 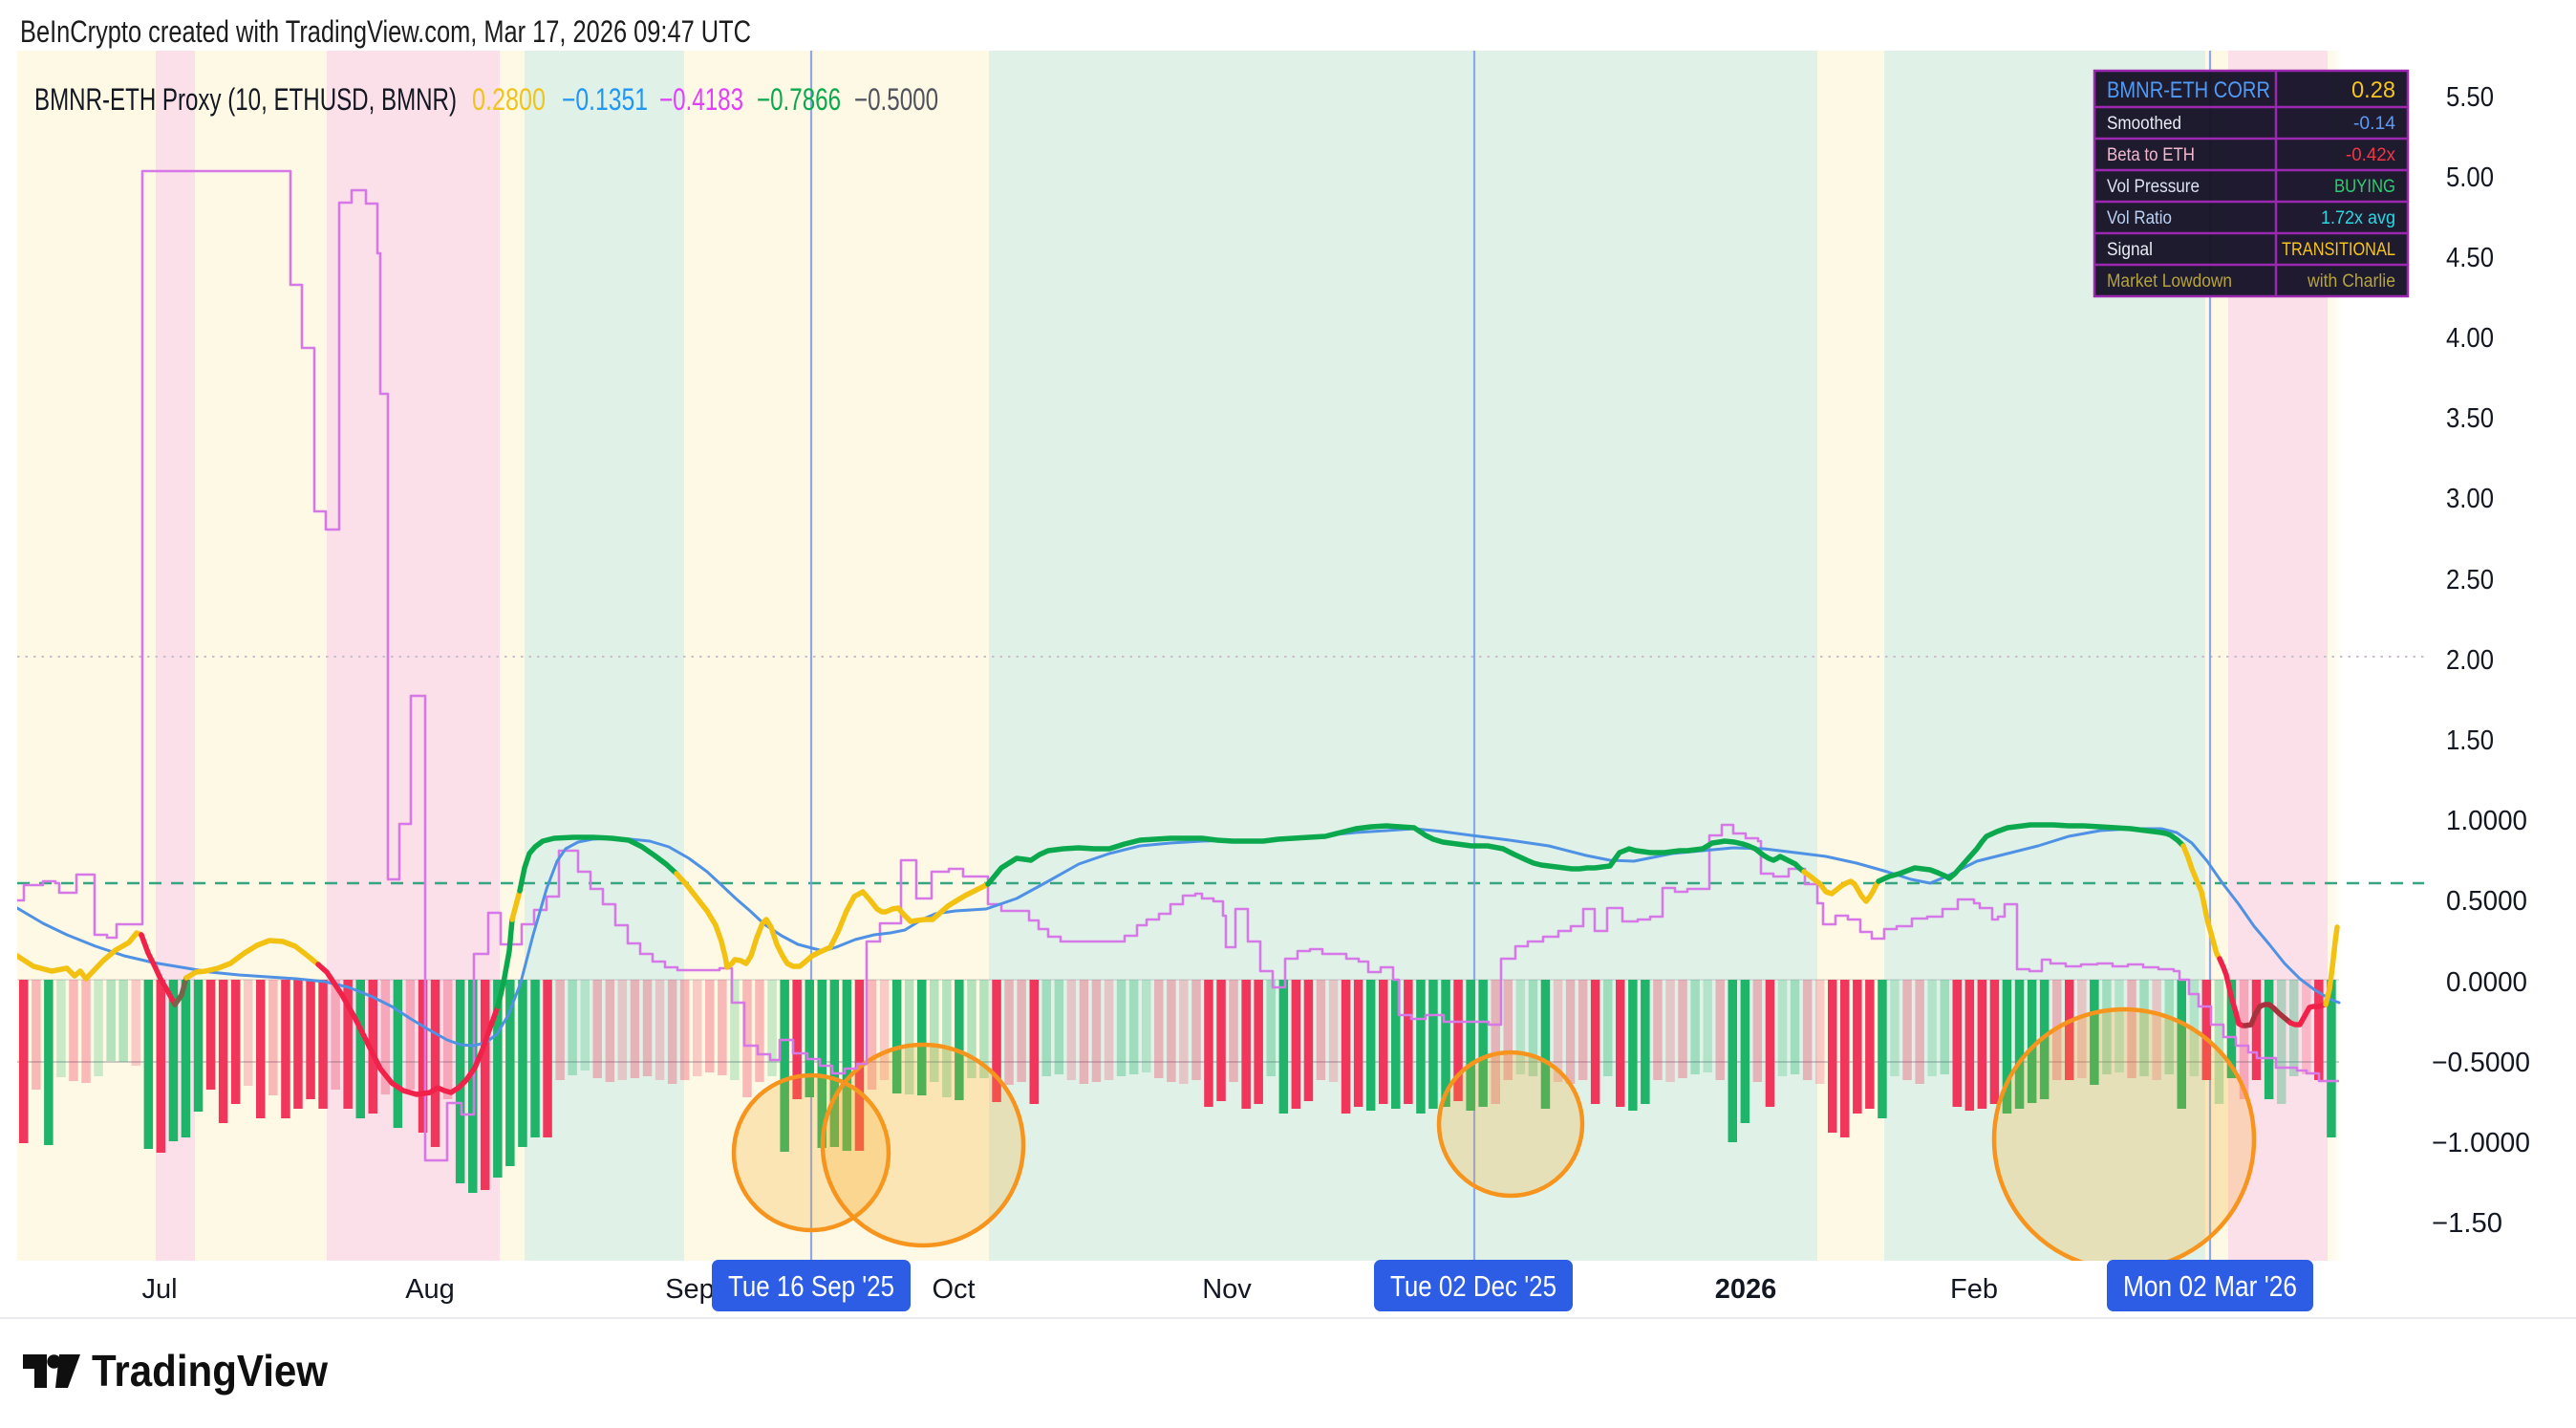 I want to click on svg-text: 2.50, so click(x=2470, y=580).